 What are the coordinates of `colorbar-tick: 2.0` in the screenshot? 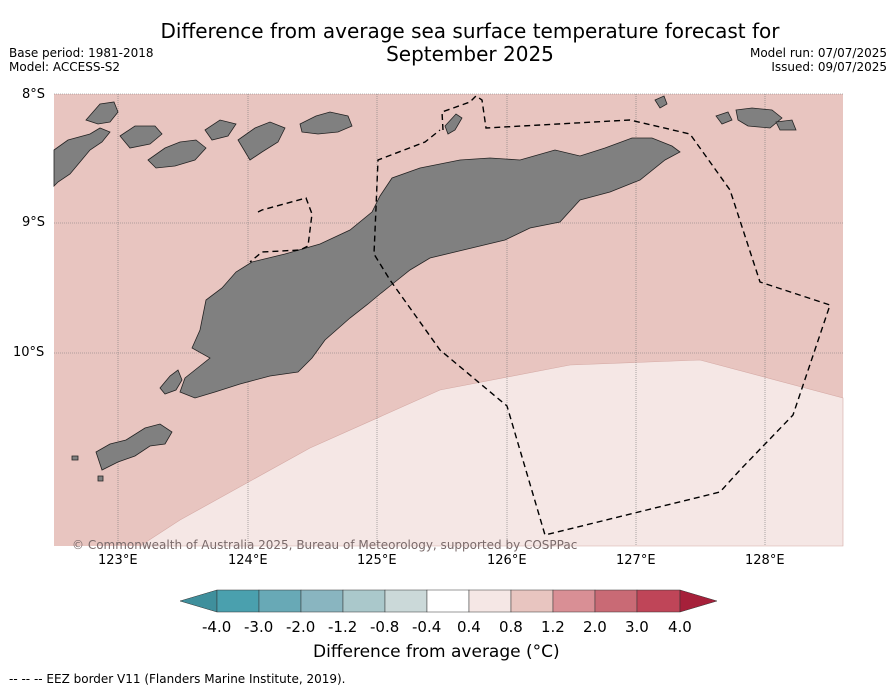 It's located at (595, 627).